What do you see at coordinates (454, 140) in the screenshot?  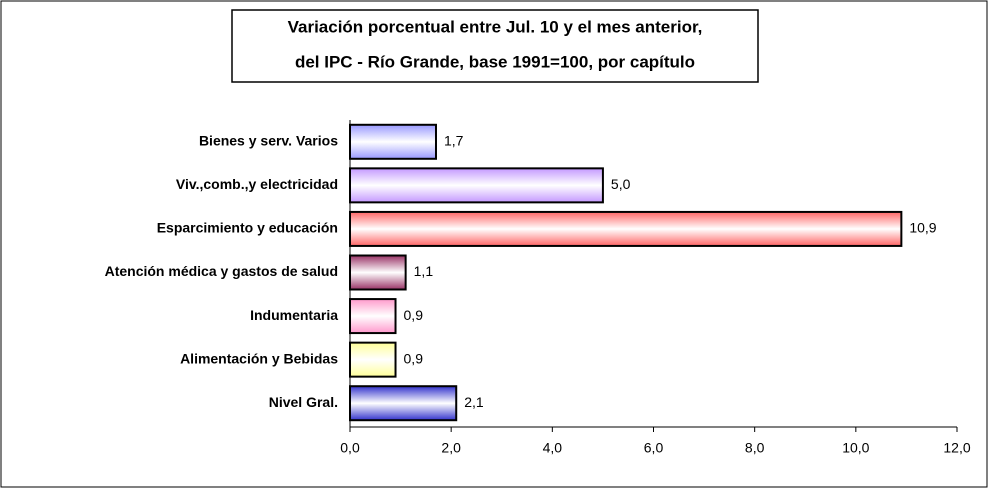 I see `data-label: 1,7` at bounding box center [454, 140].